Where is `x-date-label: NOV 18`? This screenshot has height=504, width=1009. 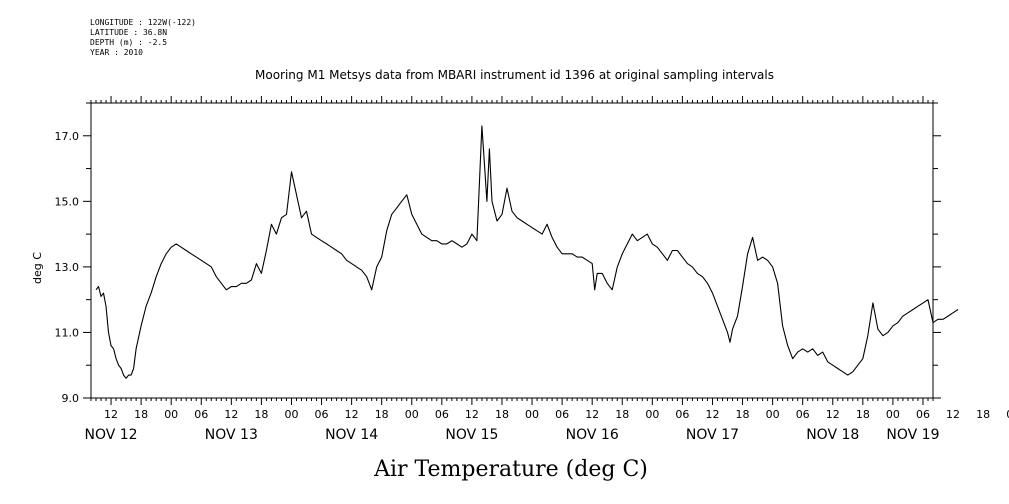
x-date-label: NOV 18 is located at coordinates (832, 435).